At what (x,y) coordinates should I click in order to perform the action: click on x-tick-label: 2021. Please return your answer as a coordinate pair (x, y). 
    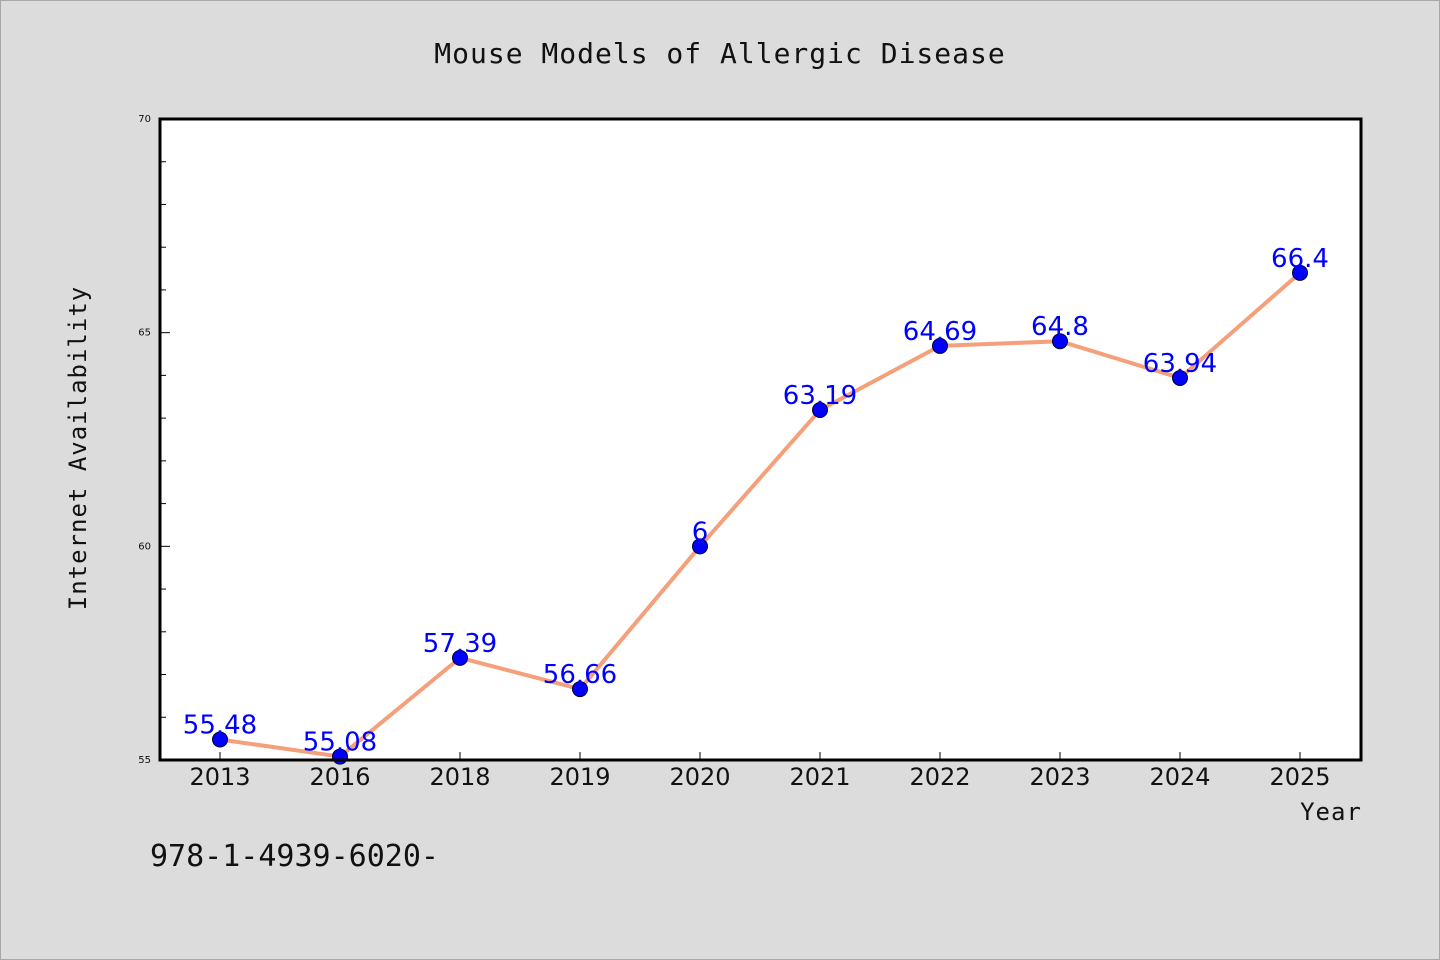
    Looking at the image, I should click on (819, 777).